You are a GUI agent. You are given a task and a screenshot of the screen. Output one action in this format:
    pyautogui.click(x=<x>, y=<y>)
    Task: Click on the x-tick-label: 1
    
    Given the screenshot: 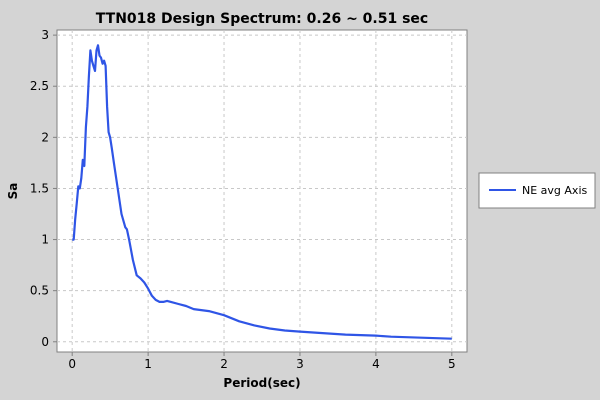 What is the action you would take?
    pyautogui.click(x=148, y=364)
    